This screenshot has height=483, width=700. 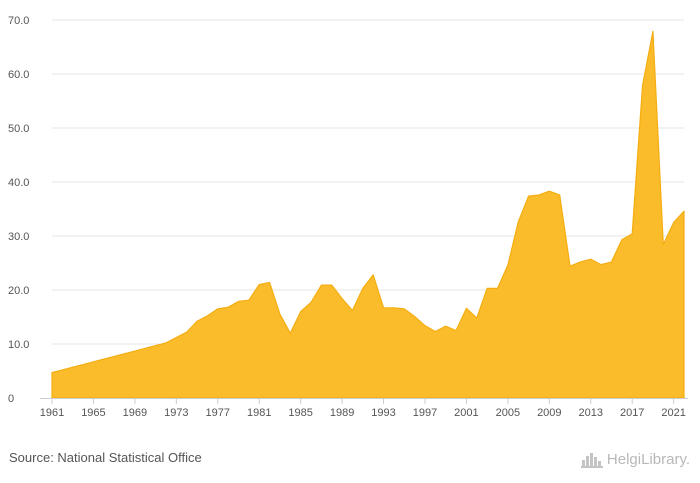 I want to click on x-tick-label: 1985, so click(x=300, y=413).